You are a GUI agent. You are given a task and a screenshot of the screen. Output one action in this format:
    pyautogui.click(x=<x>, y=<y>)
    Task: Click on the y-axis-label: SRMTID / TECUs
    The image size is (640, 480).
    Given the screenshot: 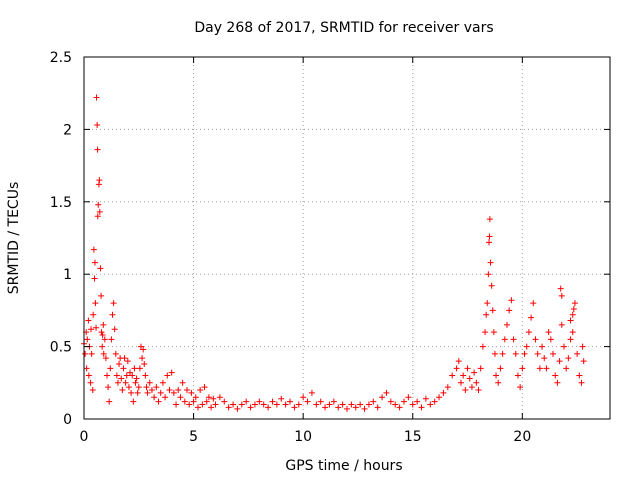 What is the action you would take?
    pyautogui.click(x=14, y=238)
    